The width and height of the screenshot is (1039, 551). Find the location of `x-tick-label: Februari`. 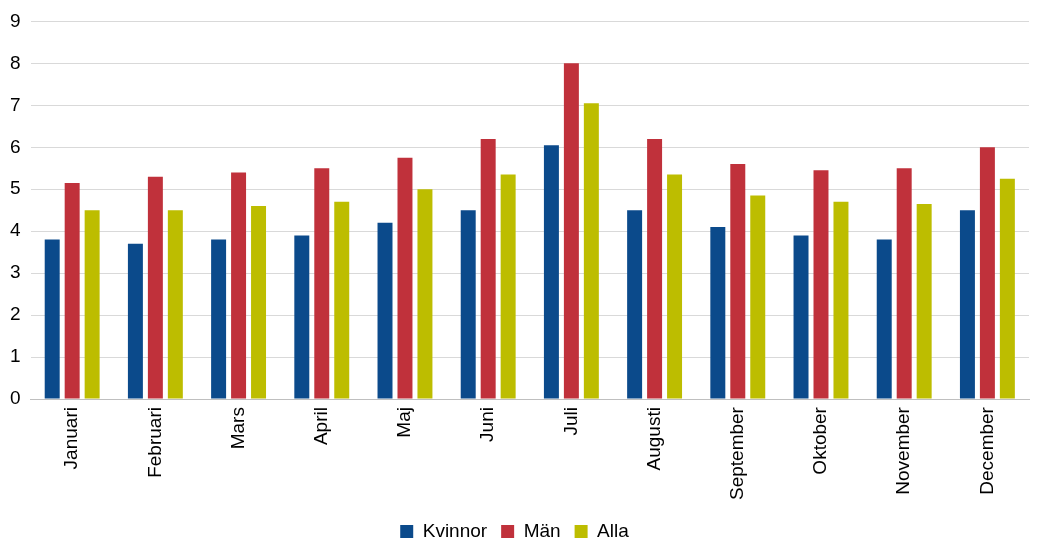

x-tick-label: Februari is located at coordinates (154, 442).